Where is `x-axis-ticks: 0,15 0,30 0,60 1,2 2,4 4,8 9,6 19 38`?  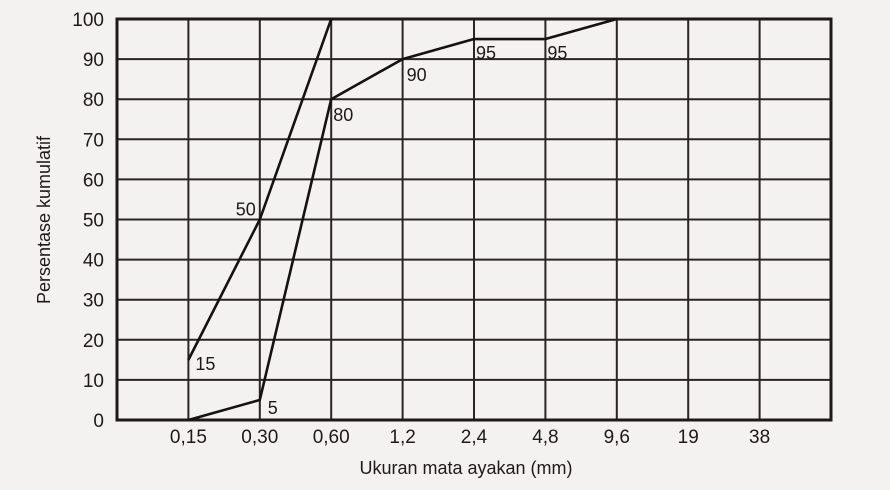 x-axis-ticks: 0,15 0,30 0,60 1,2 2,4 4,8 9,6 19 38 is located at coordinates (470, 437).